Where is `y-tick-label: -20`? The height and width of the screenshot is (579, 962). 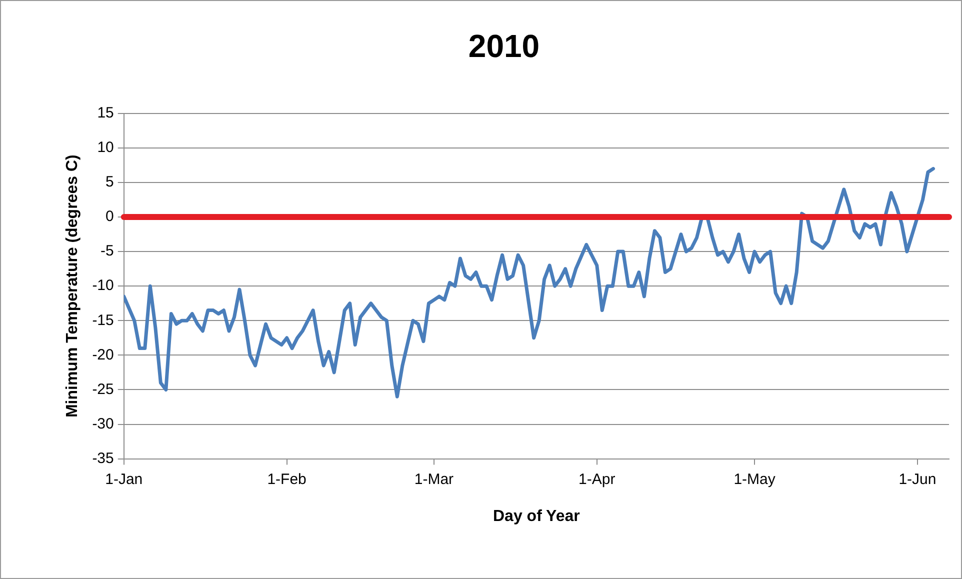 y-tick-label: -20 is located at coordinates (103, 355).